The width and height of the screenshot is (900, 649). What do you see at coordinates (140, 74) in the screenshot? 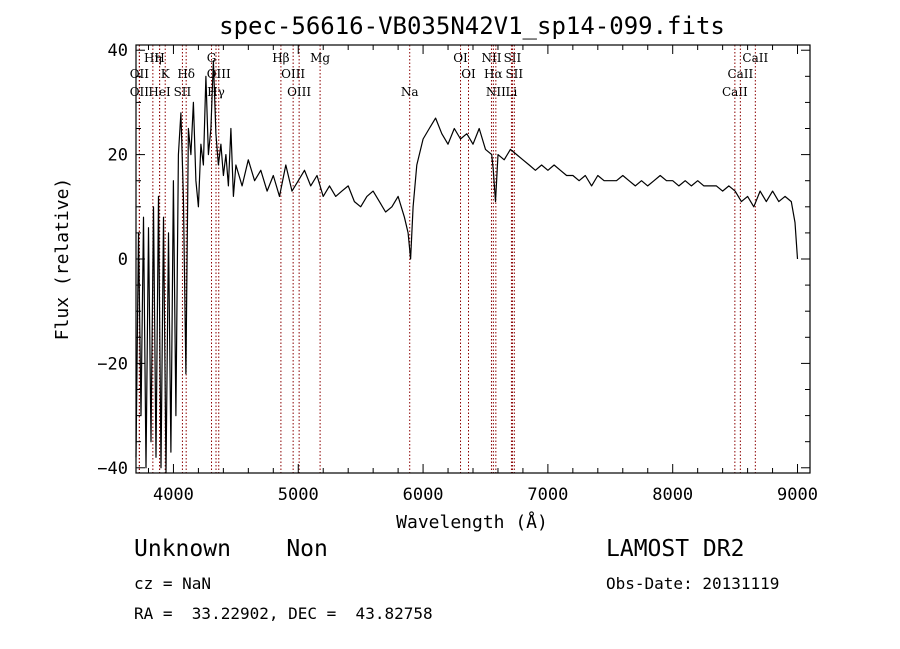
I see `spectral-line-label: OII` at bounding box center [140, 74].